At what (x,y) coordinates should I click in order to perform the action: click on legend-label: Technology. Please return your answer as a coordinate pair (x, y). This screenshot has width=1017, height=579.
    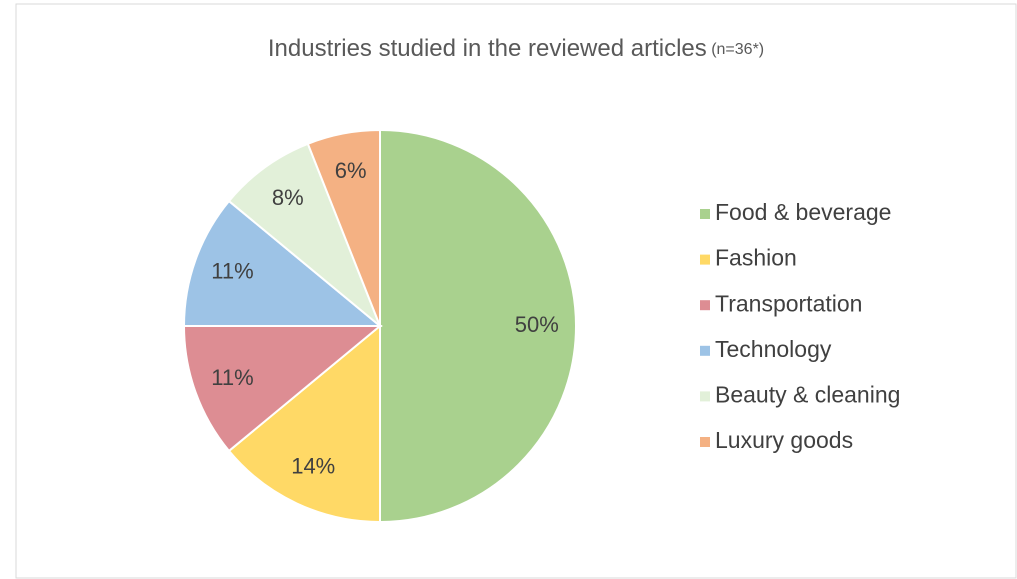
    Looking at the image, I should click on (773, 349).